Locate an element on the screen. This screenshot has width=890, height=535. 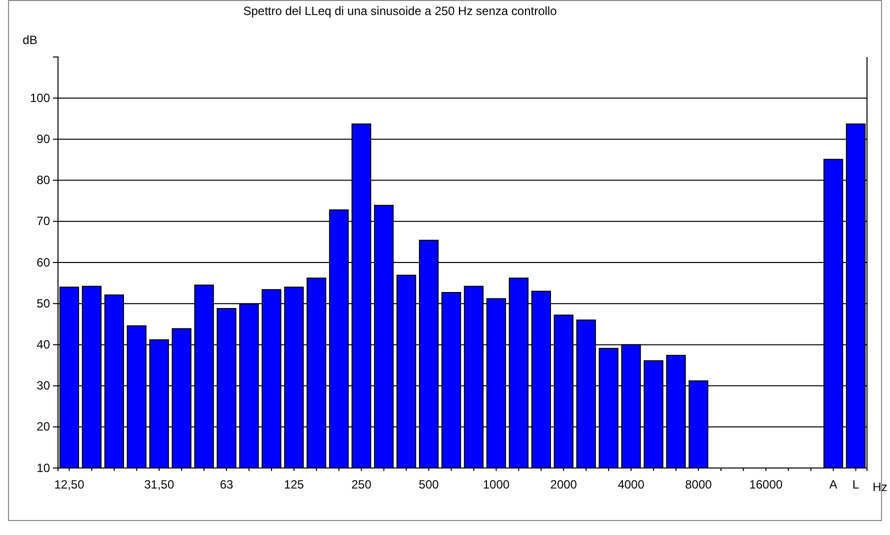
y-tick-label: 80 is located at coordinates (43, 180).